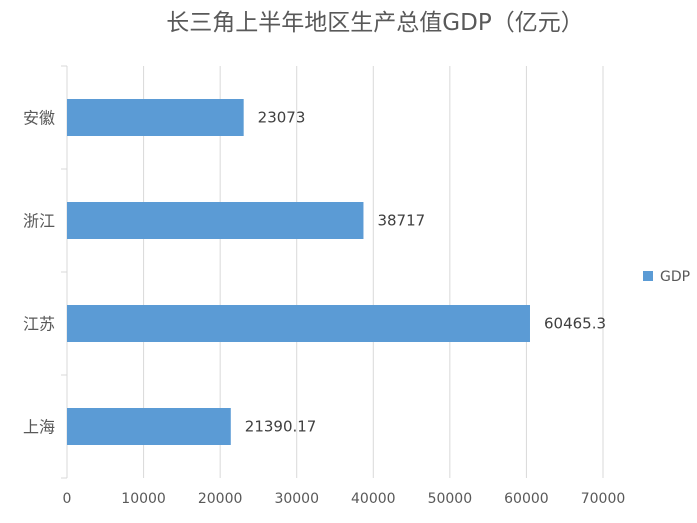  What do you see at coordinates (143, 499) in the screenshot?
I see `x-tick-label: 10000` at bounding box center [143, 499].